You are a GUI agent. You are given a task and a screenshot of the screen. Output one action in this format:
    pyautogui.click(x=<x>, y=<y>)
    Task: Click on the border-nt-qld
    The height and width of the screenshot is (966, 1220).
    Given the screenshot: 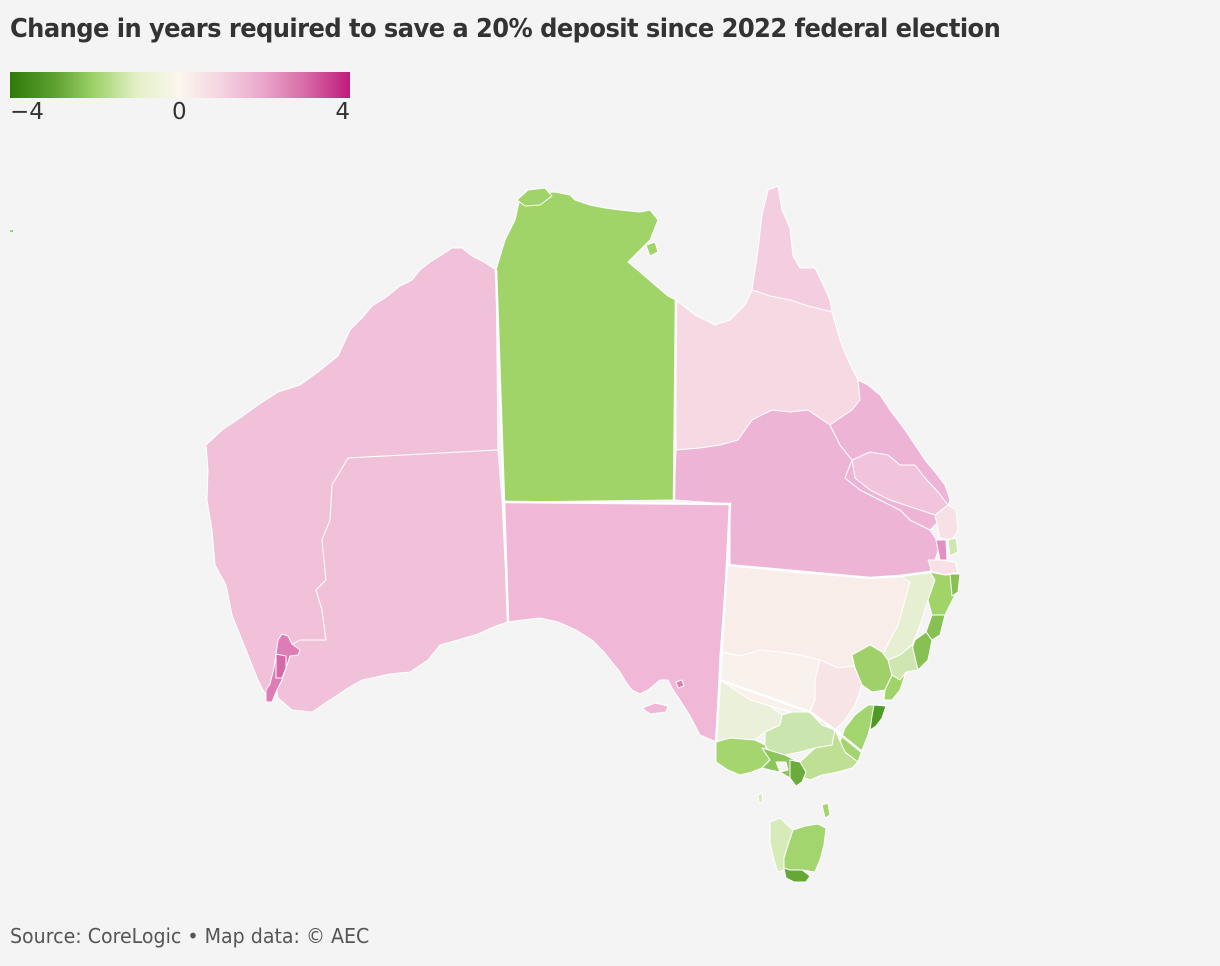 What is the action you would take?
    pyautogui.click(x=675, y=400)
    